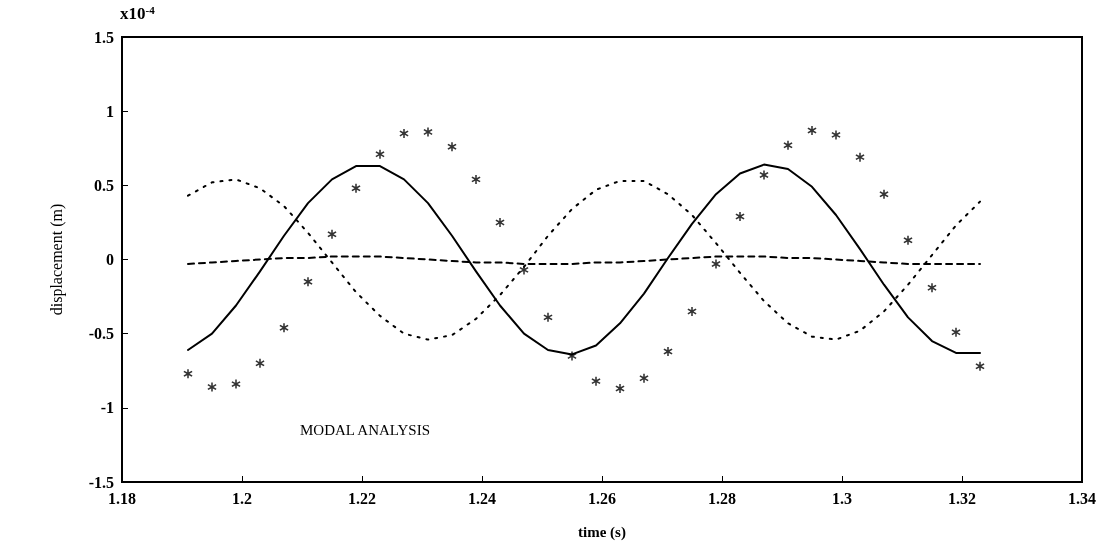  I want to click on y-tick-label: -1.5, so click(101, 482).